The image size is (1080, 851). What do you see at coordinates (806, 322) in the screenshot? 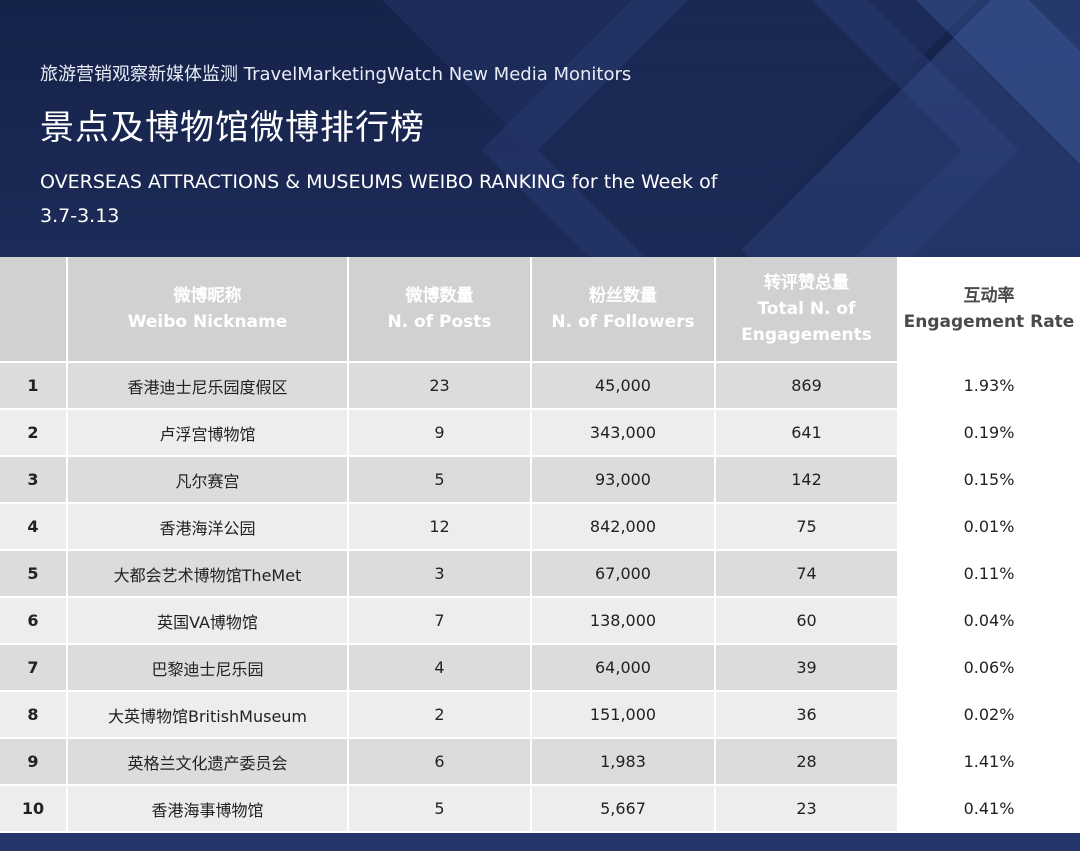
I see `header-engagements-en: Total N. of Engagements` at bounding box center [806, 322].